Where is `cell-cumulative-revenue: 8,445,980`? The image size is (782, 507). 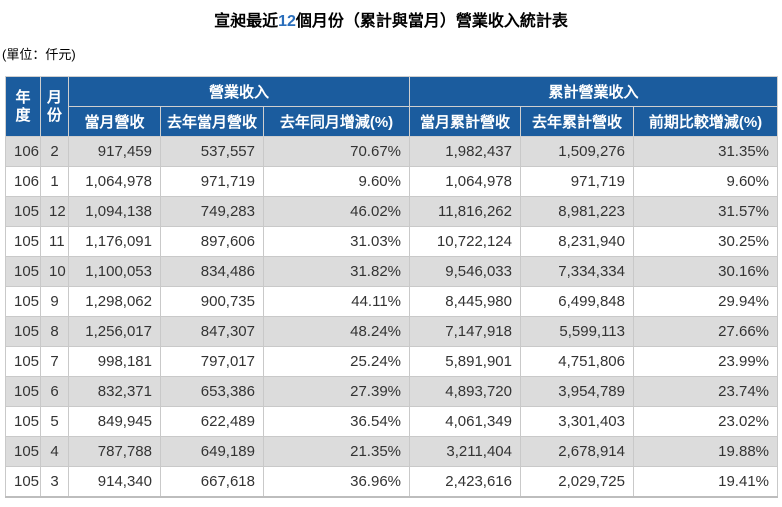
cell-cumulative-revenue: 8,445,980 is located at coordinates (465, 301).